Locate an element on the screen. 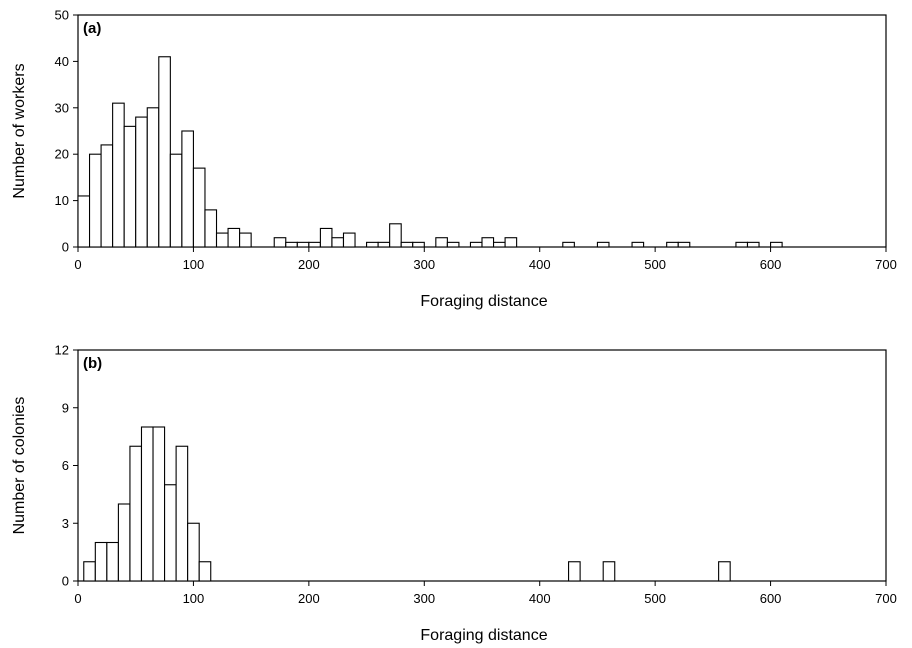 This screenshot has width=912, height=648. panel-label: (a) is located at coordinates (92, 28).